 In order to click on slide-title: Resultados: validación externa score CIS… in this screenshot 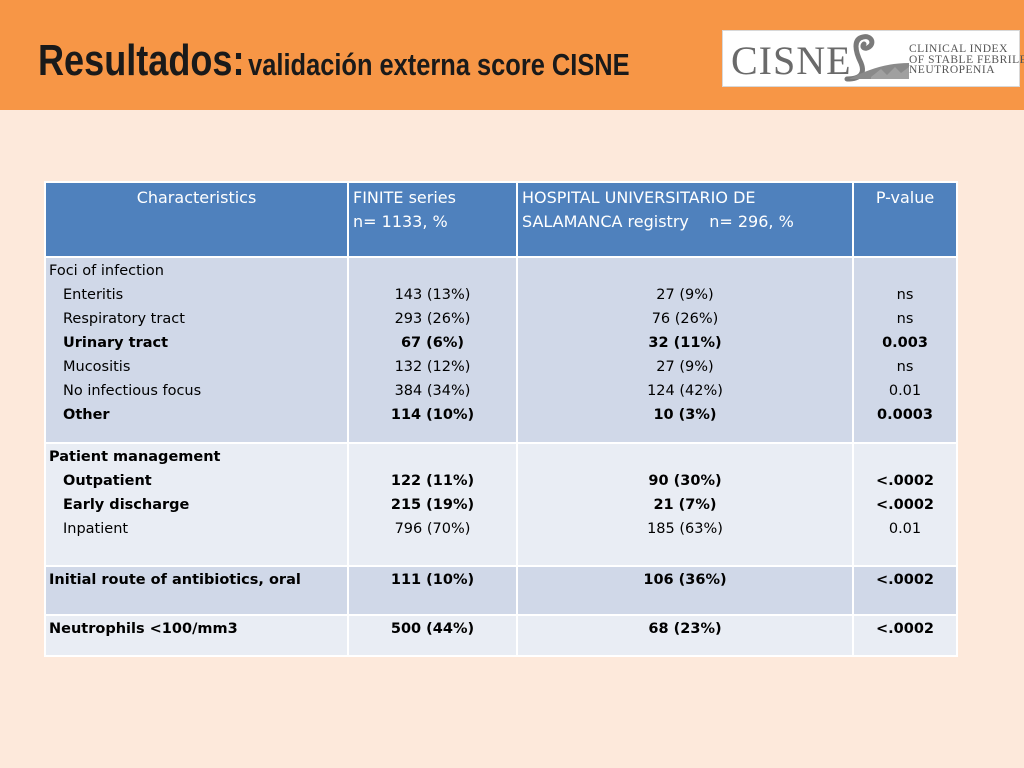, I will do `click(334, 61)`.